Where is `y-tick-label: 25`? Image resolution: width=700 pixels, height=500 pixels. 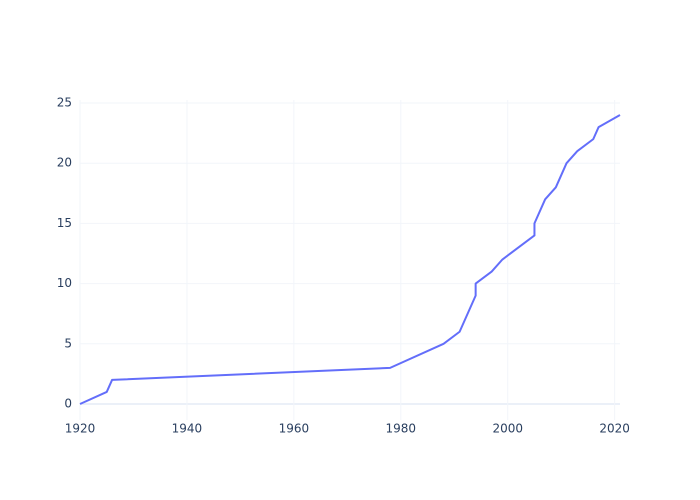 y-tick-label: 25 is located at coordinates (64, 103).